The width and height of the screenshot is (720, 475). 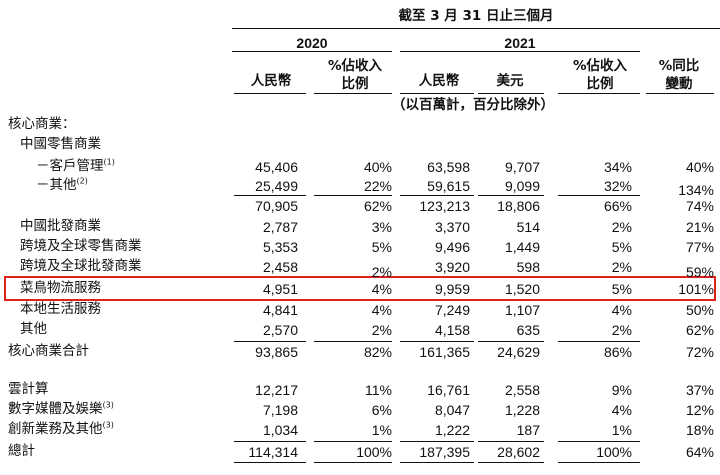 I want to click on cell-rmb2021: 59,615, so click(x=448, y=186).